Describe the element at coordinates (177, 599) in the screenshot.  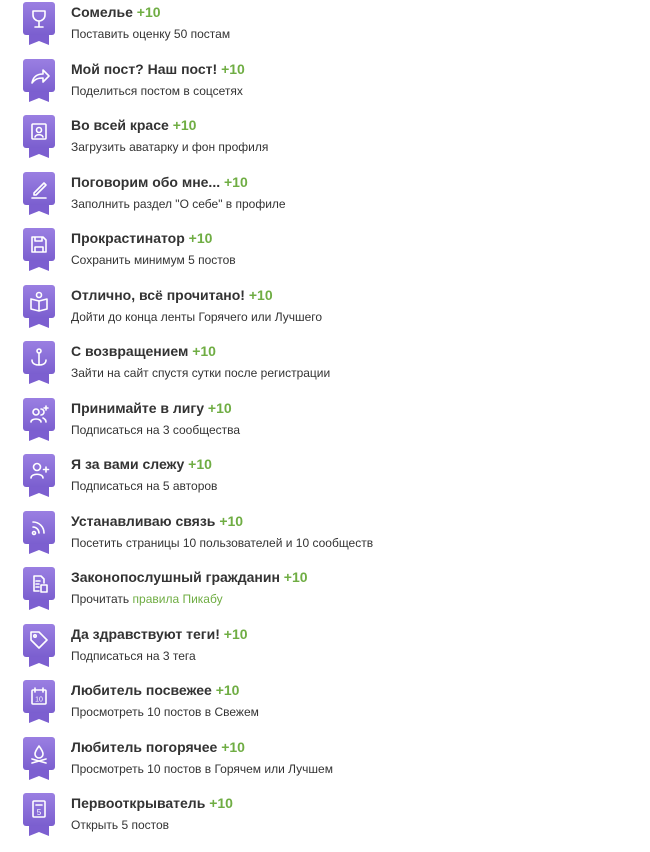
I see `rules-link: правила Пикабу` at that location.